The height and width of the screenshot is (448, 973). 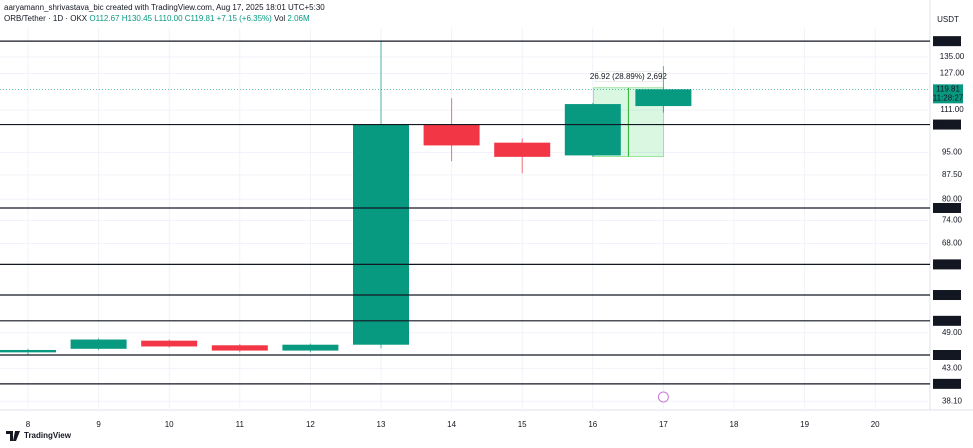 I want to click on level-label: 45.16, so click(x=947, y=354).